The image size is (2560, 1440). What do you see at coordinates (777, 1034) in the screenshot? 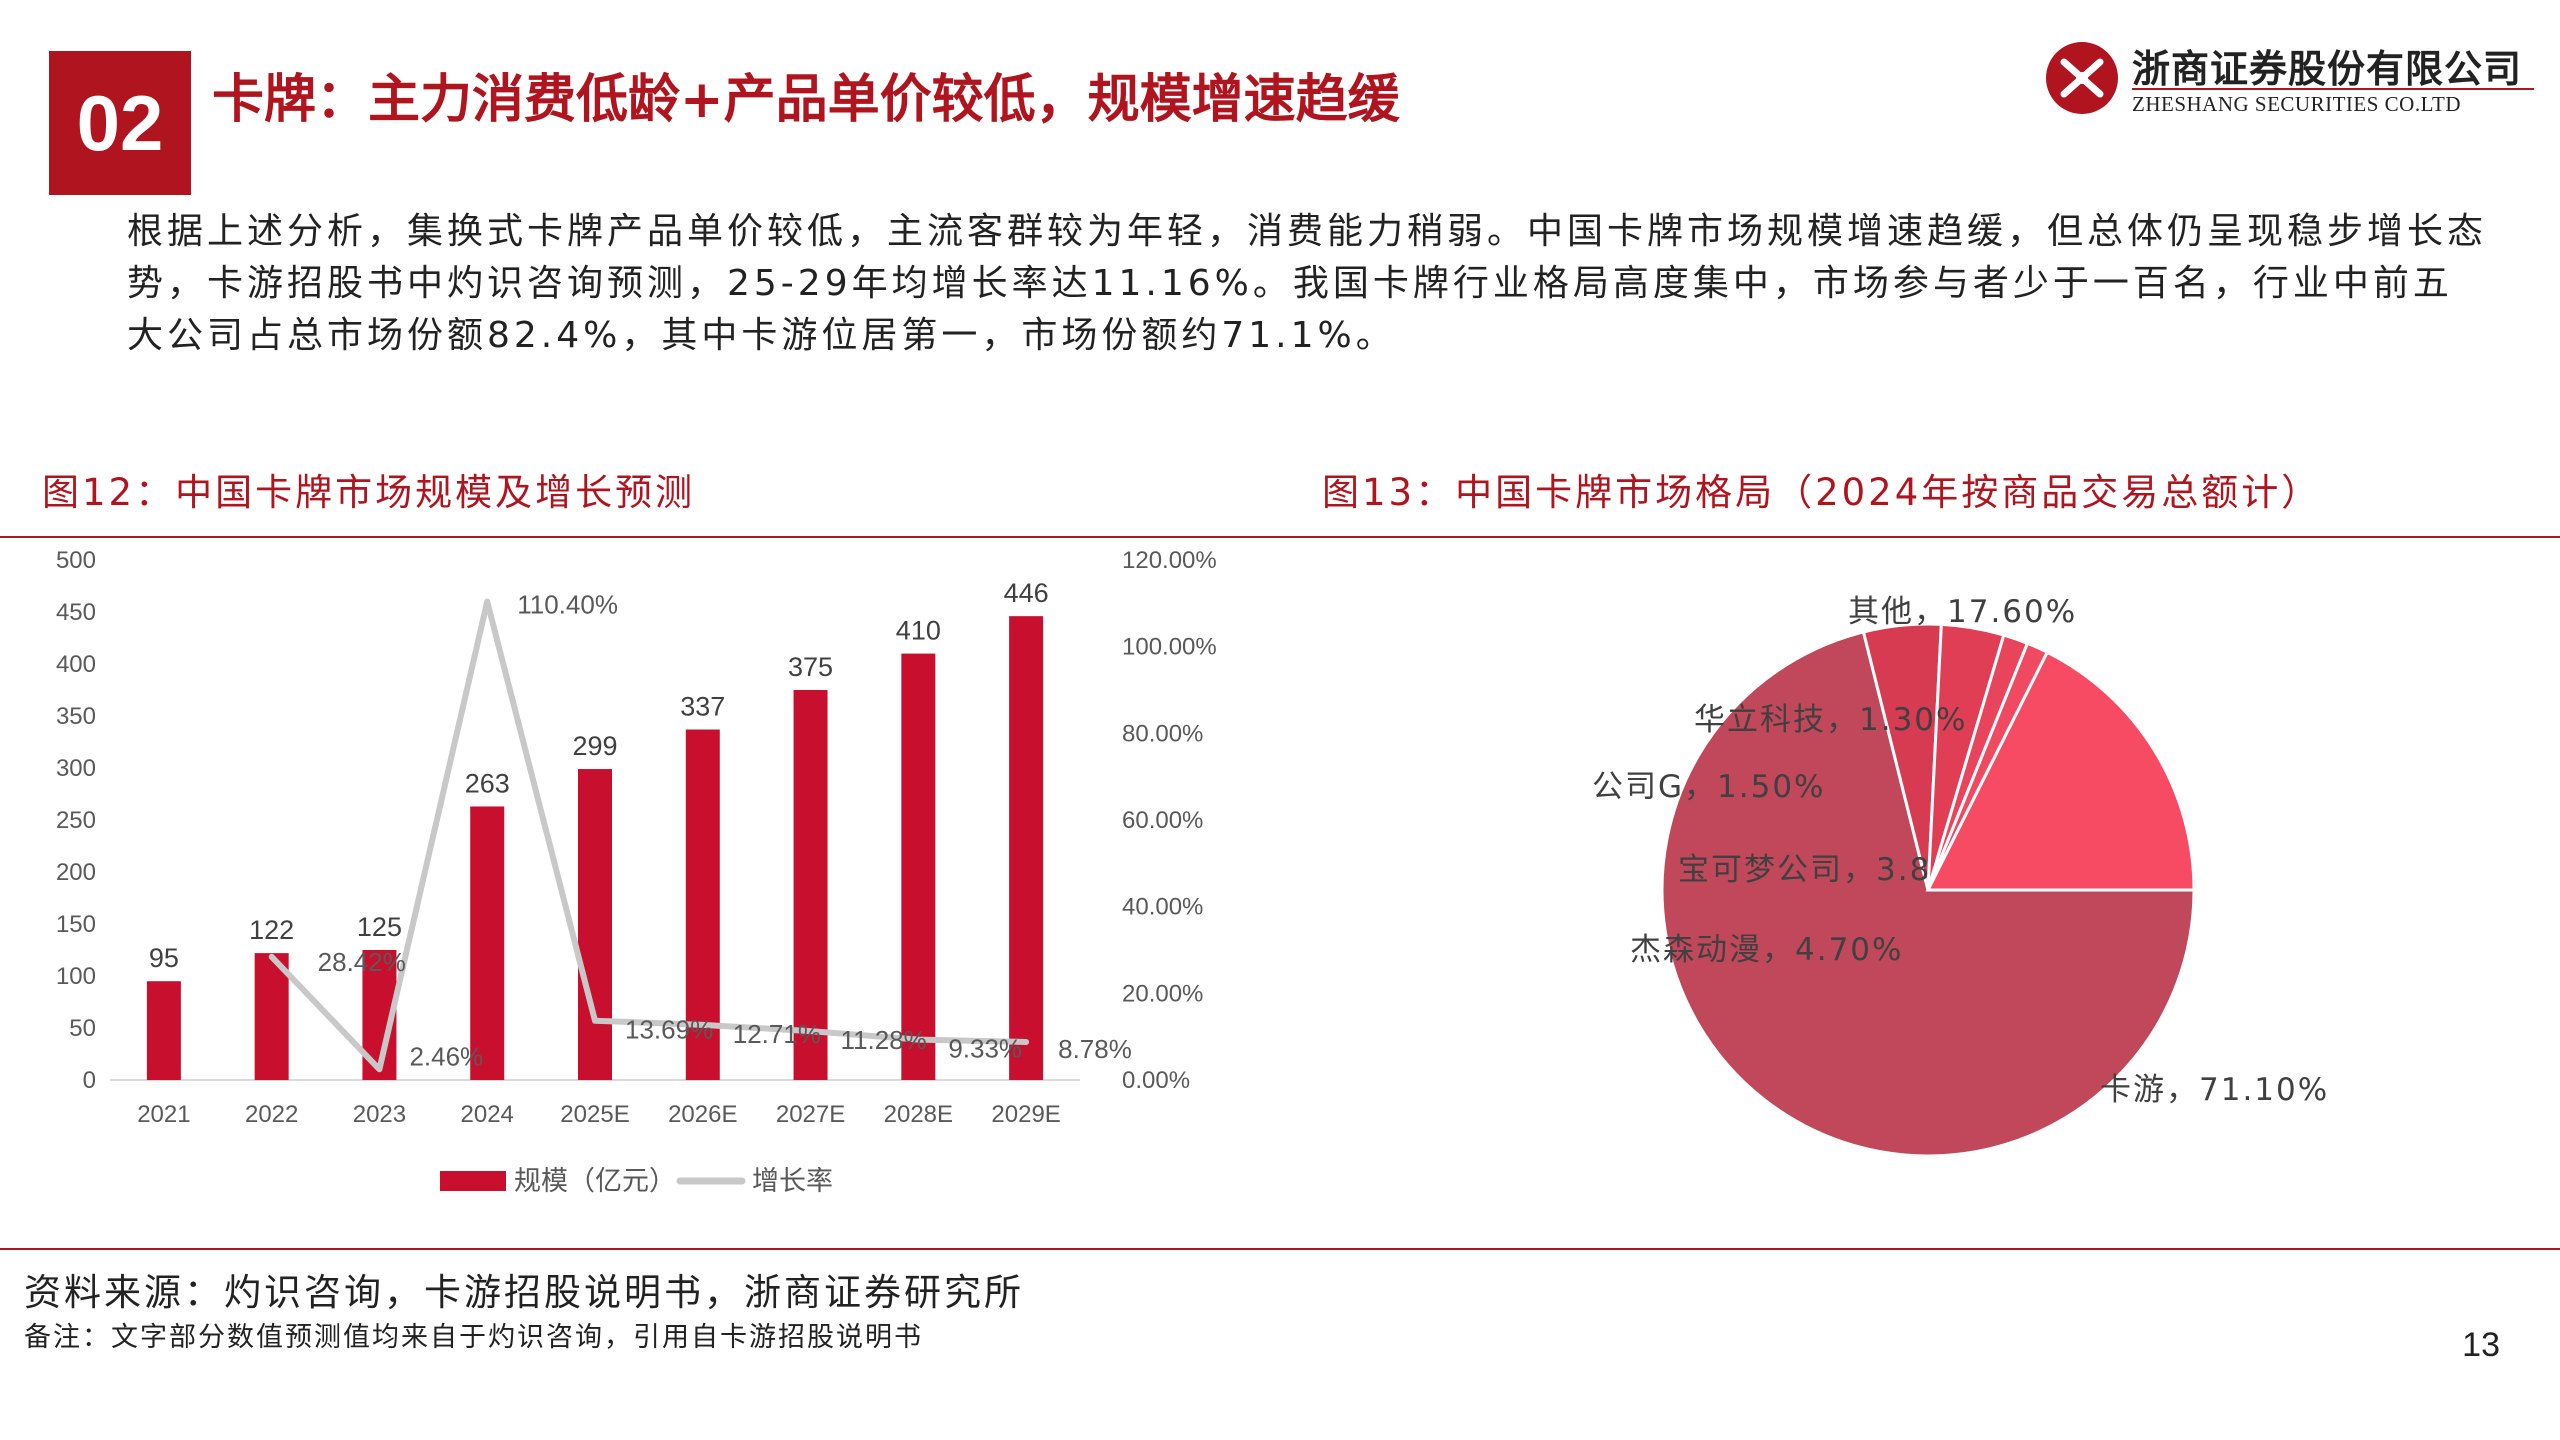
I see `growth-rate-label: 12.71%` at bounding box center [777, 1034].